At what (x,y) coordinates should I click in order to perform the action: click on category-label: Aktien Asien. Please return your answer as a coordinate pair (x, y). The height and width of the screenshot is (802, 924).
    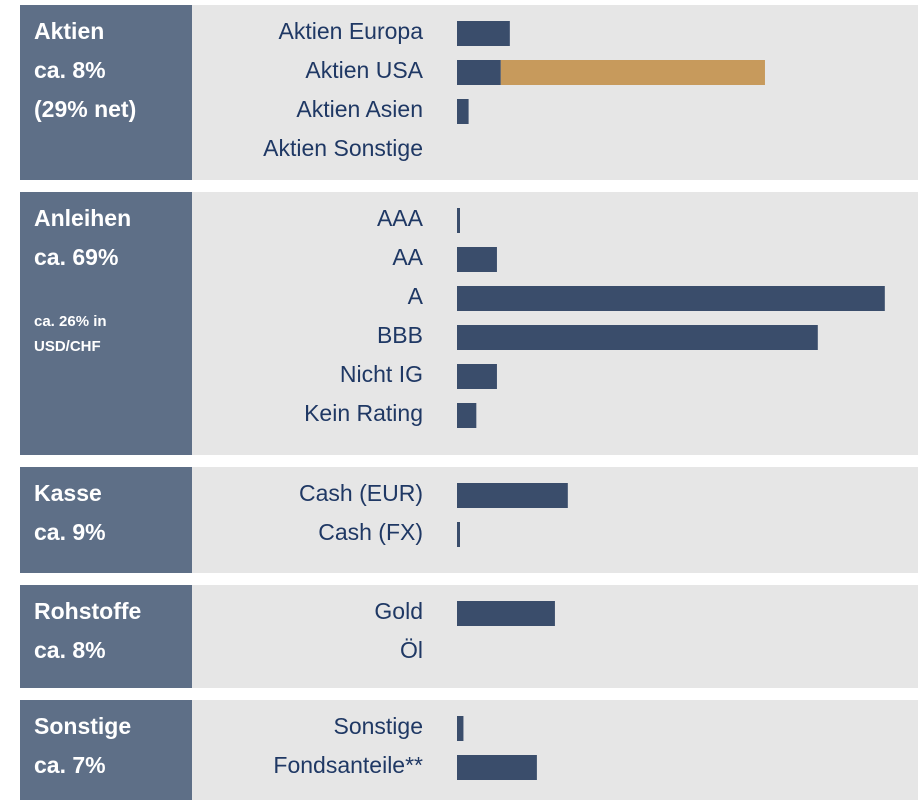
    Looking at the image, I should click on (359, 109).